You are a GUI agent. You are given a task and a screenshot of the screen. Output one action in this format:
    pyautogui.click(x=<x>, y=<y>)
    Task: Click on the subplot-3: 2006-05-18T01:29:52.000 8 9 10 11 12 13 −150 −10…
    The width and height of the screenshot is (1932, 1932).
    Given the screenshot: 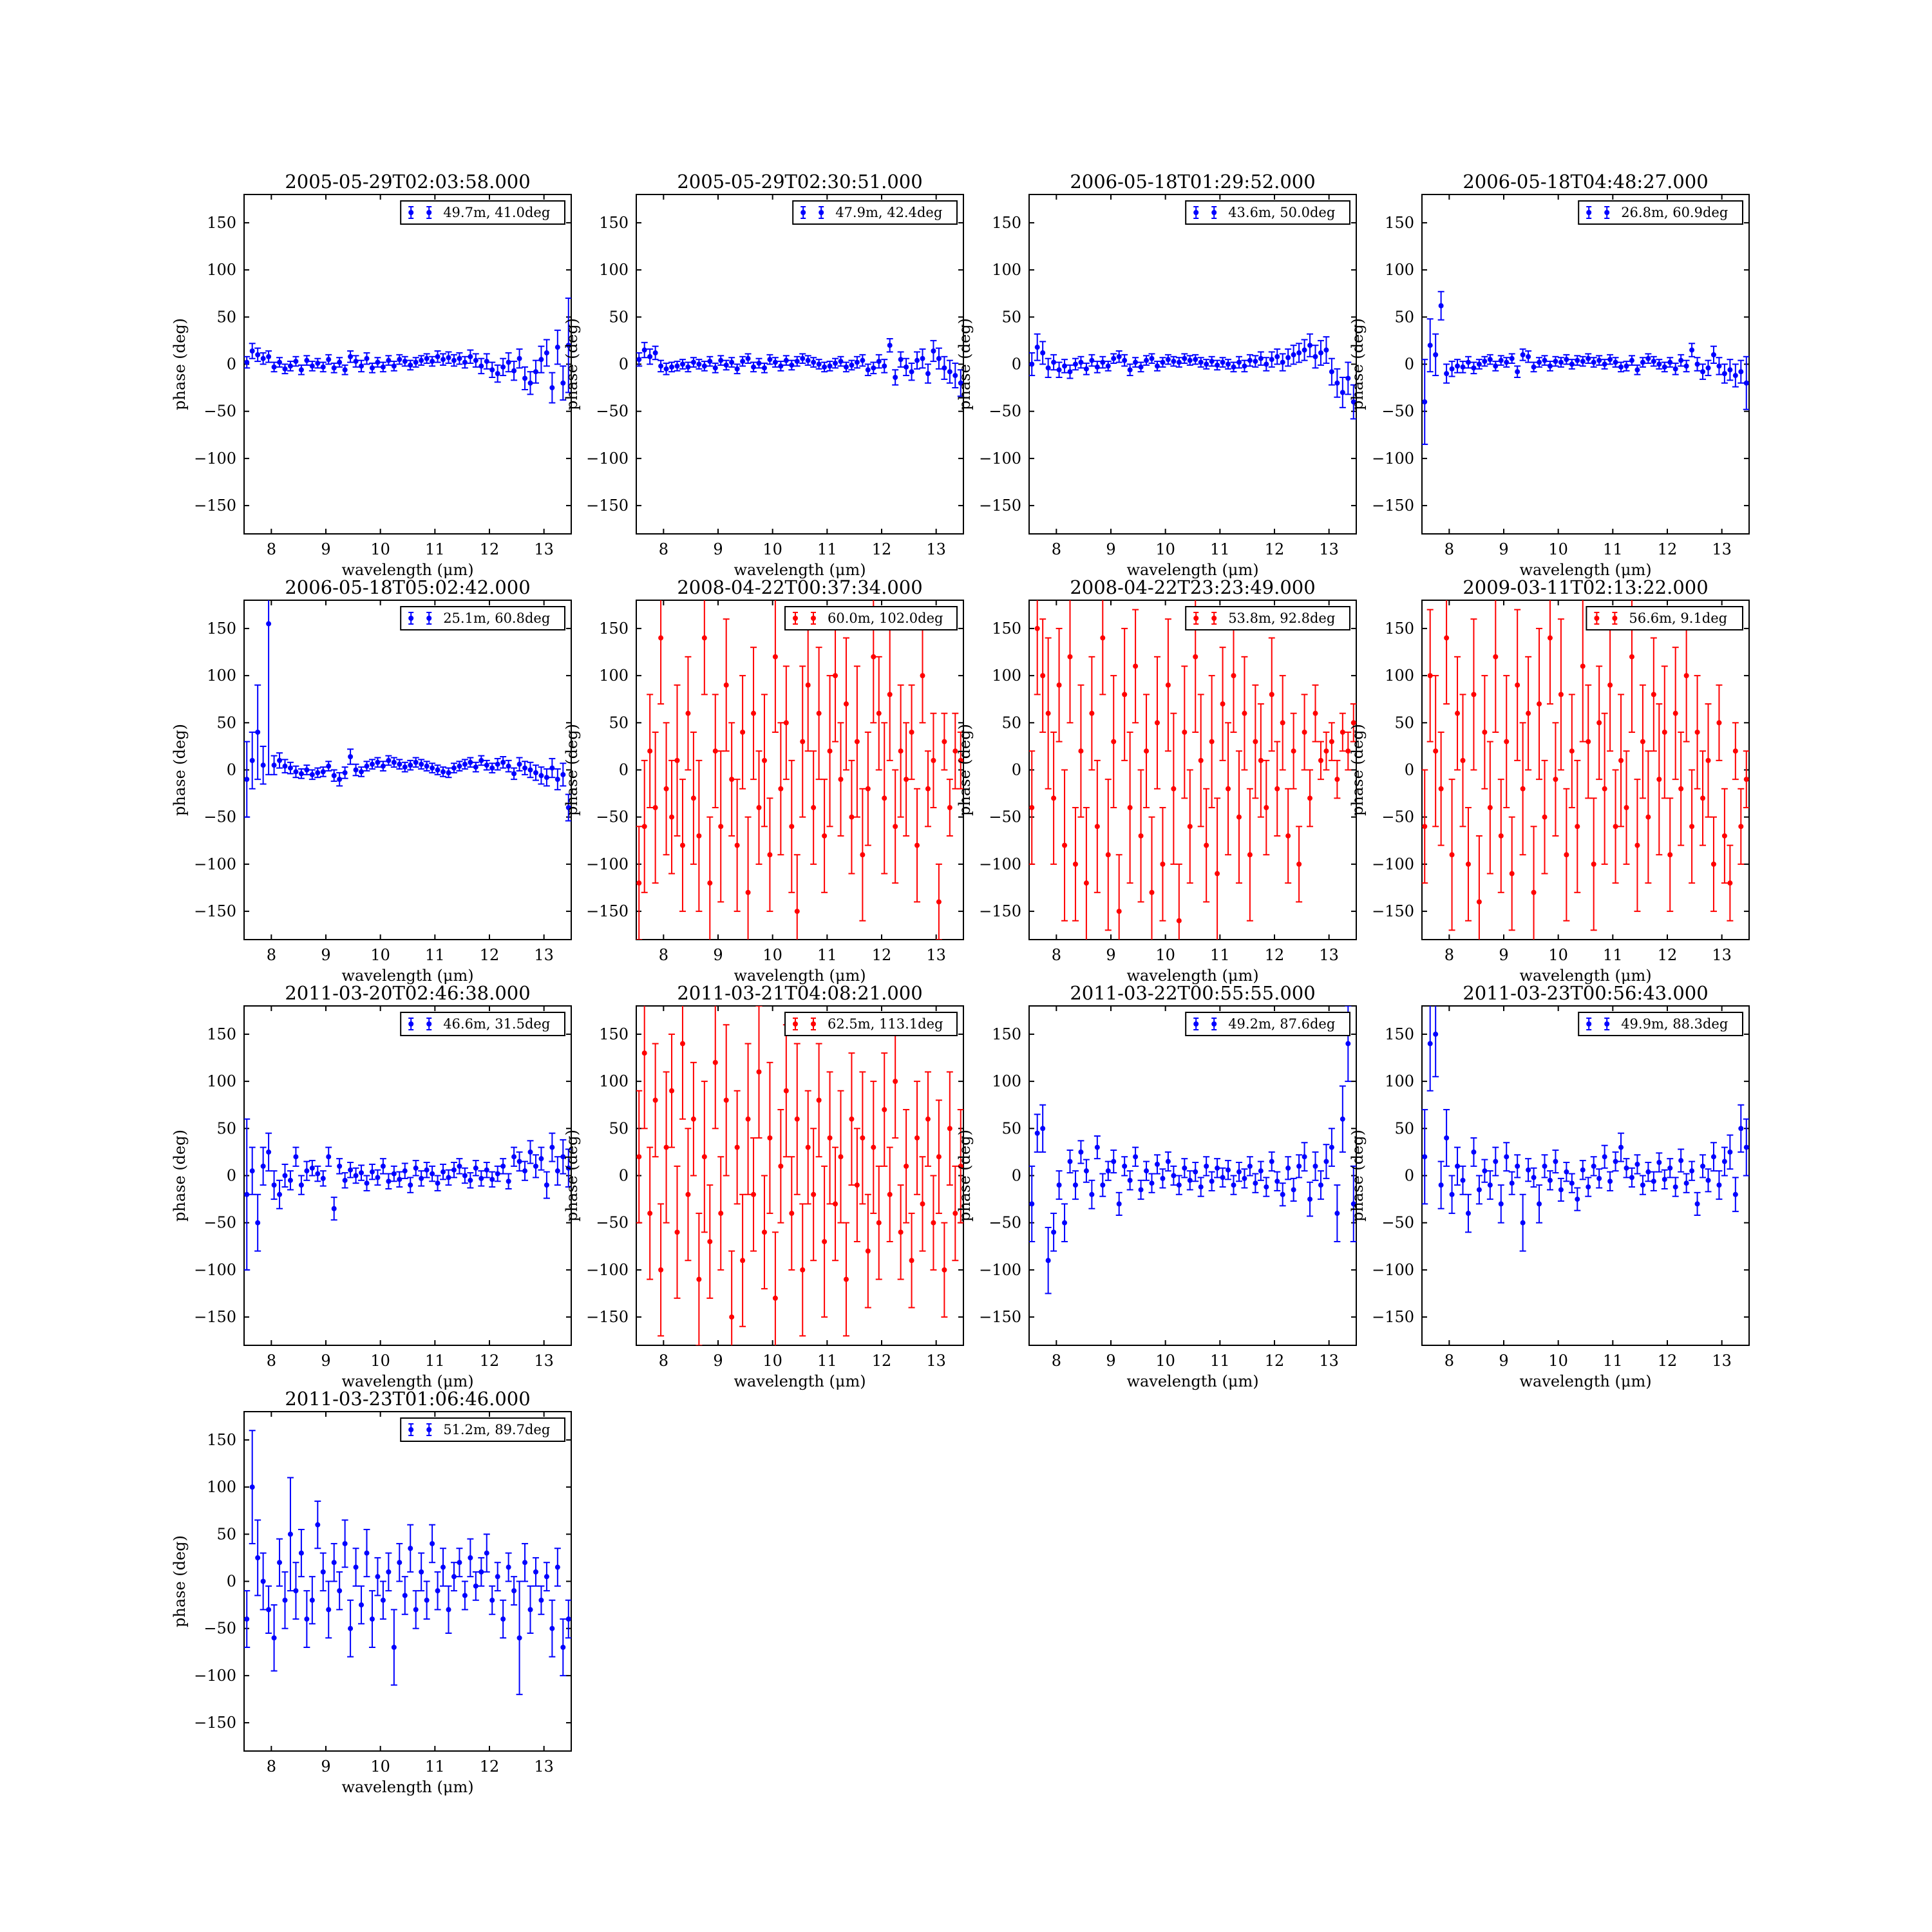 What is the action you would take?
    pyautogui.click(x=1157, y=375)
    